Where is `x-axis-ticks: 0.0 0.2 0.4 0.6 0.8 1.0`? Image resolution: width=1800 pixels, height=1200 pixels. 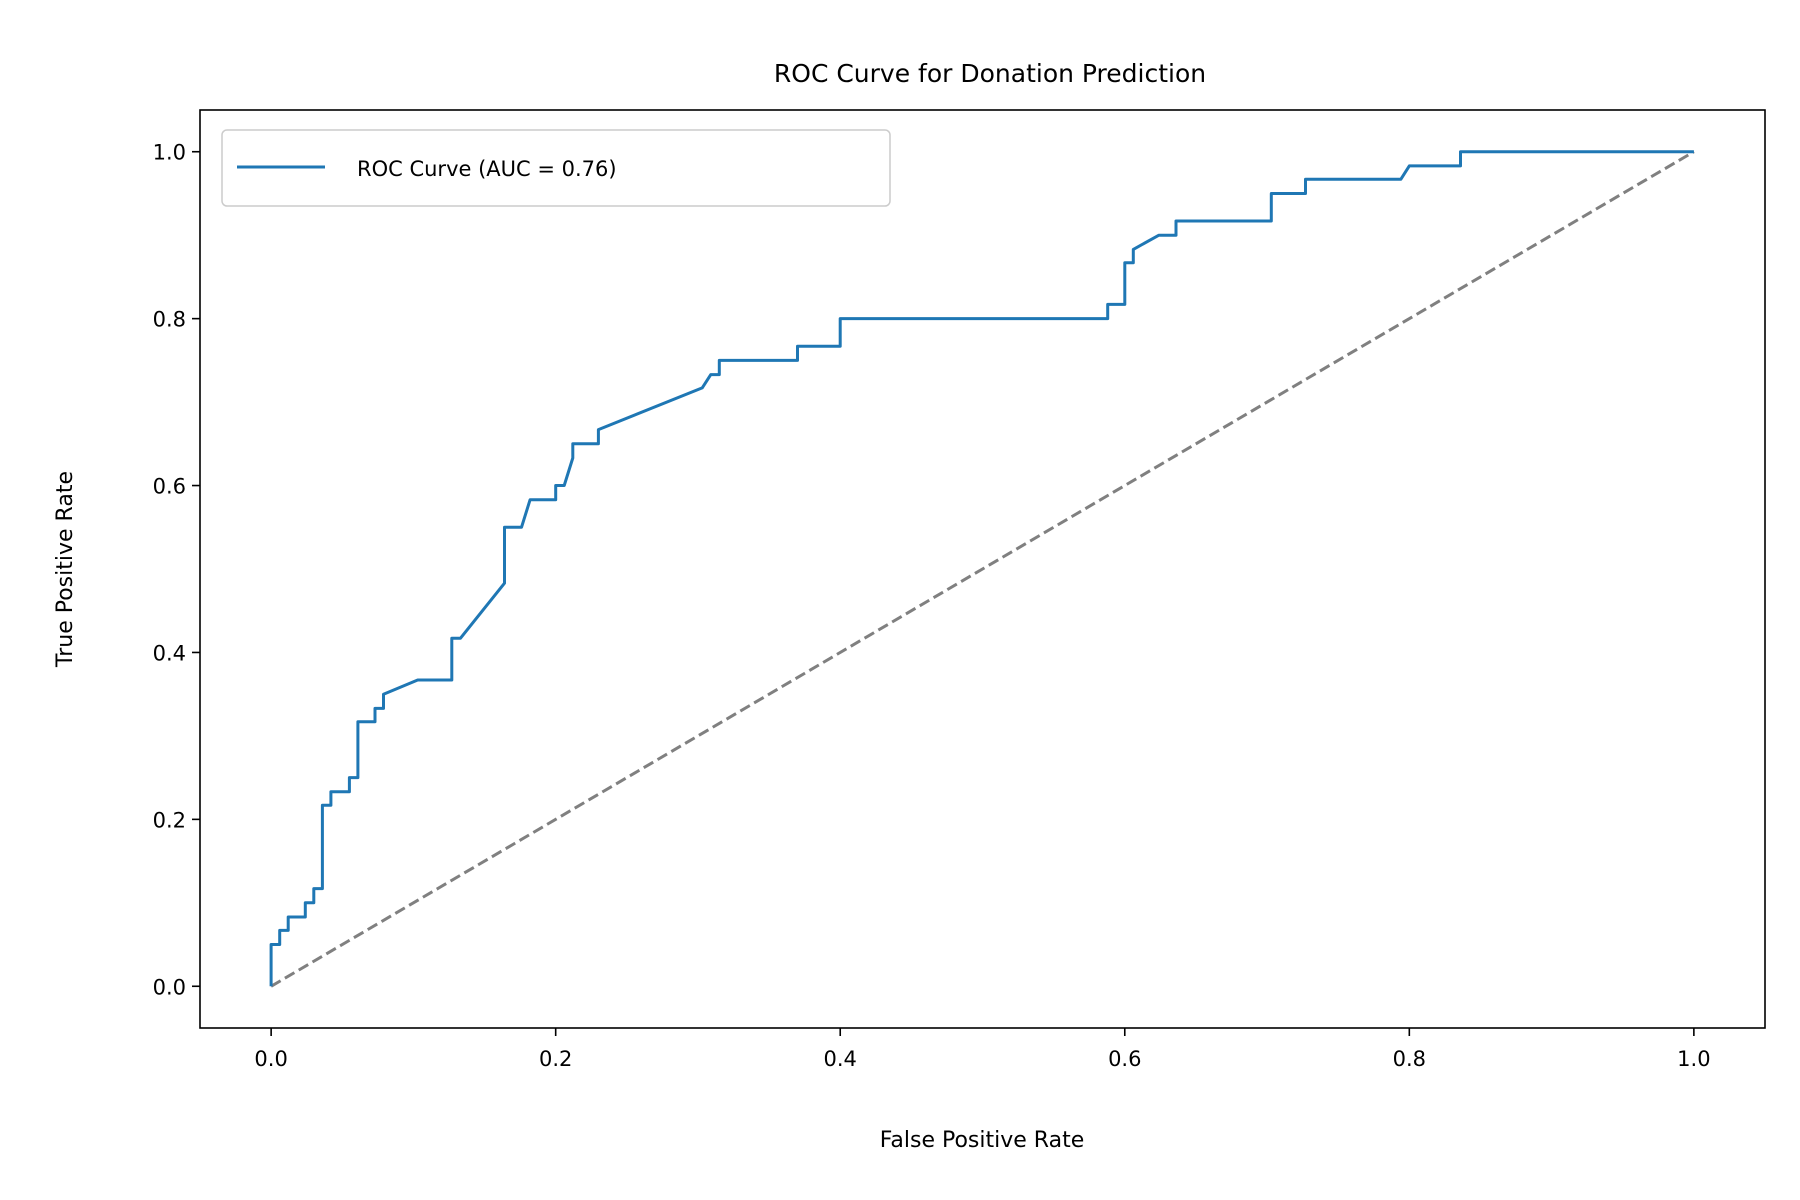 x-axis-ticks: 0.0 0.2 0.4 0.6 0.8 1.0 is located at coordinates (982, 1049).